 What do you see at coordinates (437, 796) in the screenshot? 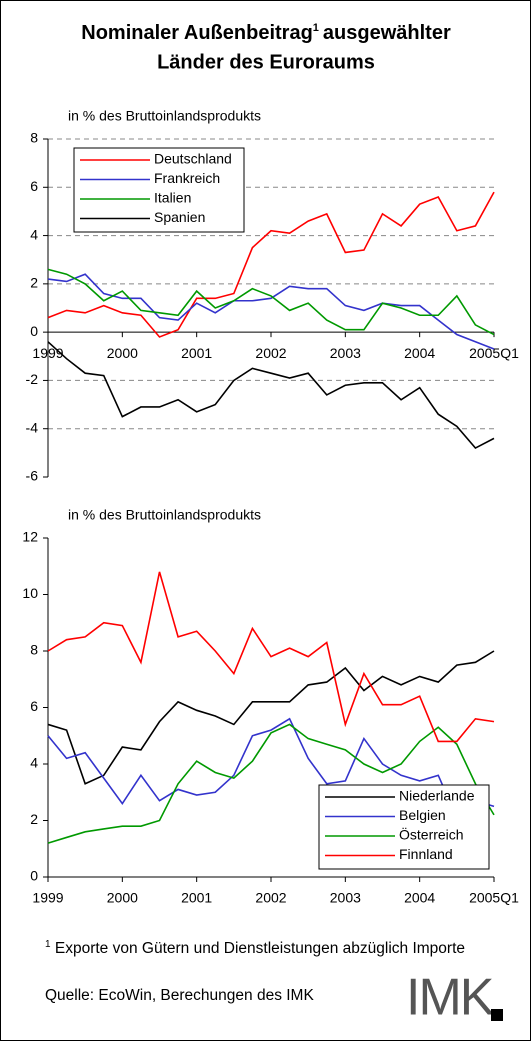
I see `legend-label: Niederlande` at bounding box center [437, 796].